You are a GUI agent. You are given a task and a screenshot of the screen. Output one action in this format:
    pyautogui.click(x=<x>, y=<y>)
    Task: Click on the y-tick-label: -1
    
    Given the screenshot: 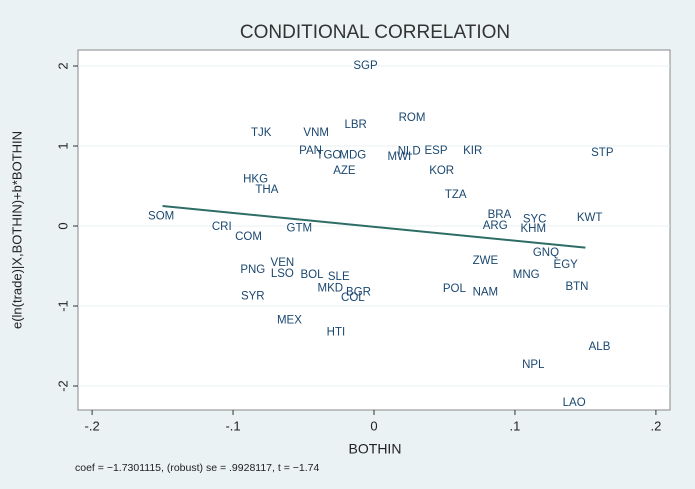 What is the action you would take?
    pyautogui.click(x=62, y=306)
    